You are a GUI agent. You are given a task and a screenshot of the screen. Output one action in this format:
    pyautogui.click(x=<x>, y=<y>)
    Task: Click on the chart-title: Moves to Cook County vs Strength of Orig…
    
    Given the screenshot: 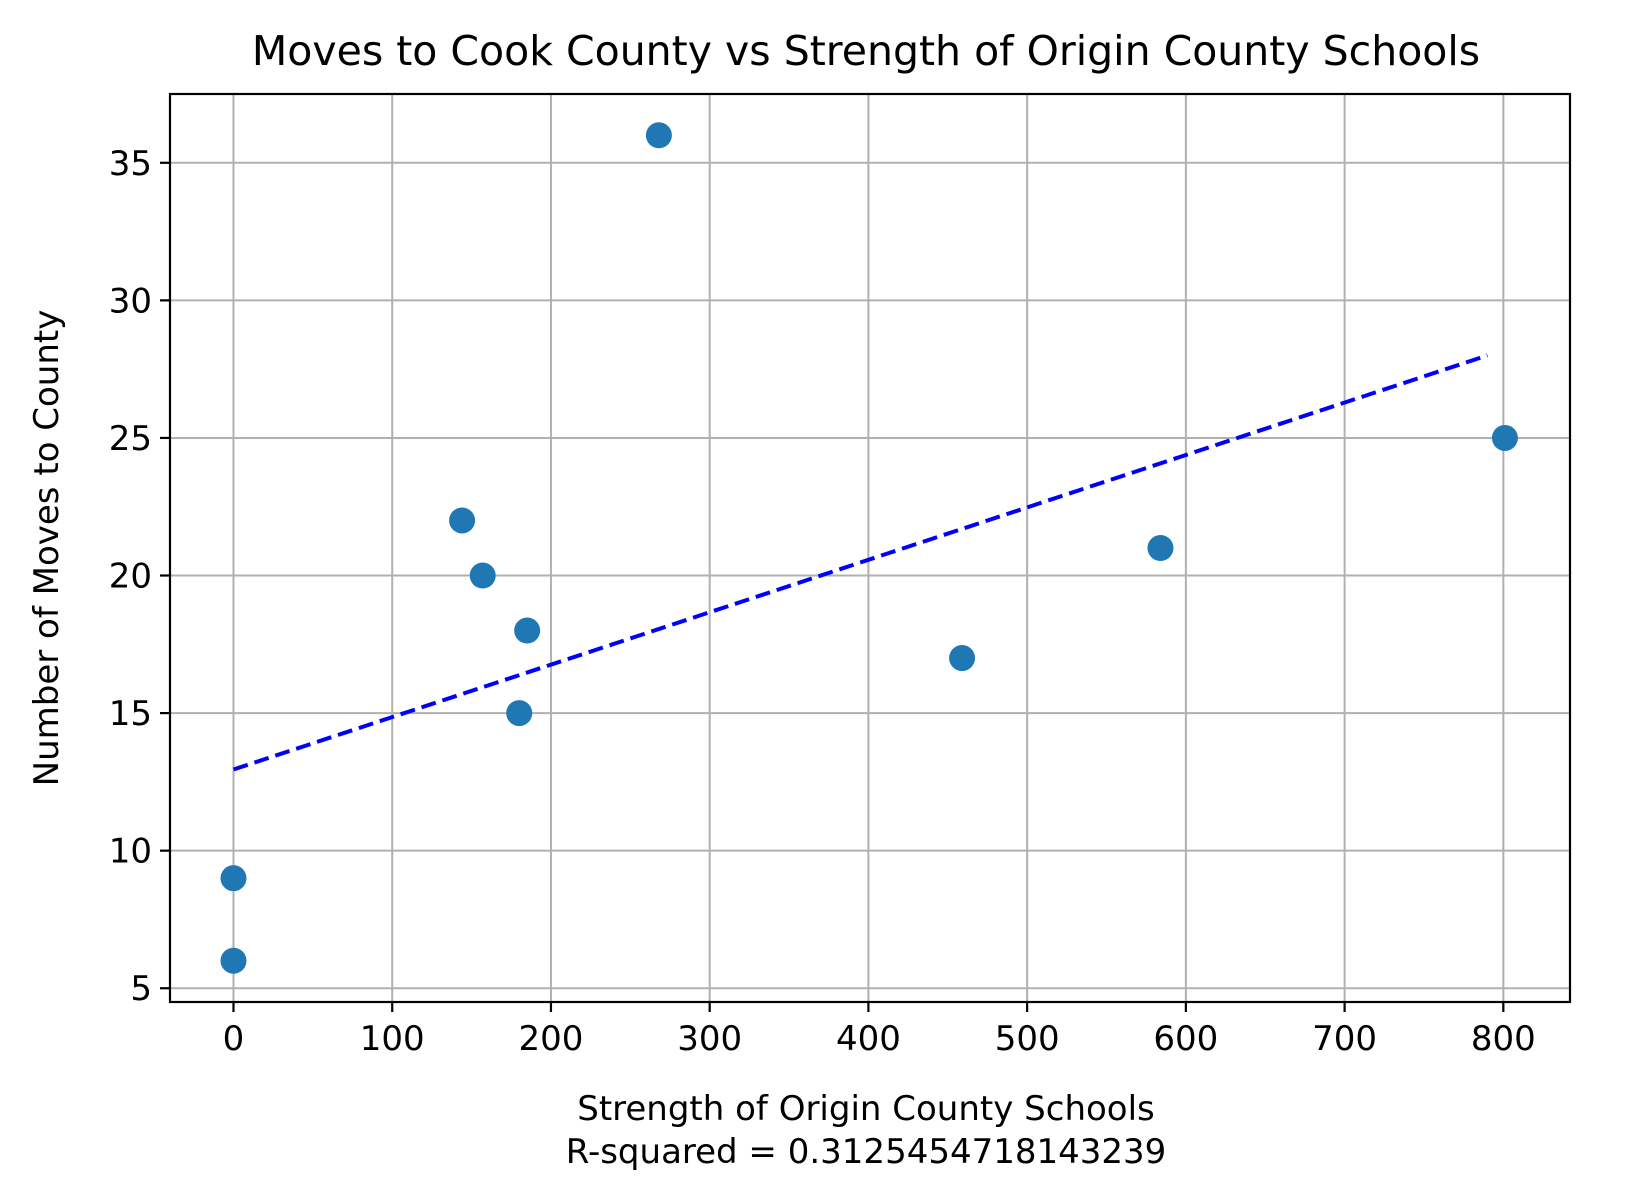 What is the action you would take?
    pyautogui.click(x=866, y=51)
    